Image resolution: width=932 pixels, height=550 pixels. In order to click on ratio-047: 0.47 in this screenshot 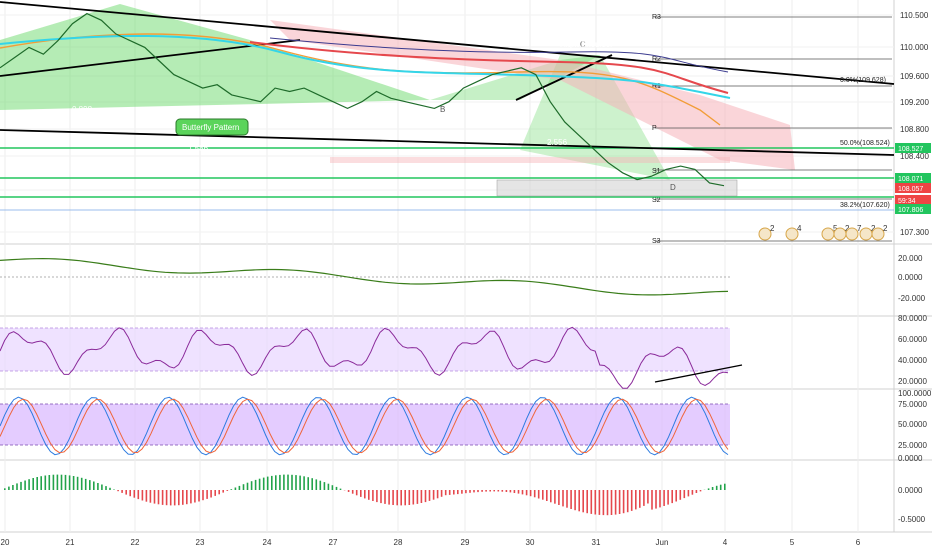, I will do `click(361, 25)`.